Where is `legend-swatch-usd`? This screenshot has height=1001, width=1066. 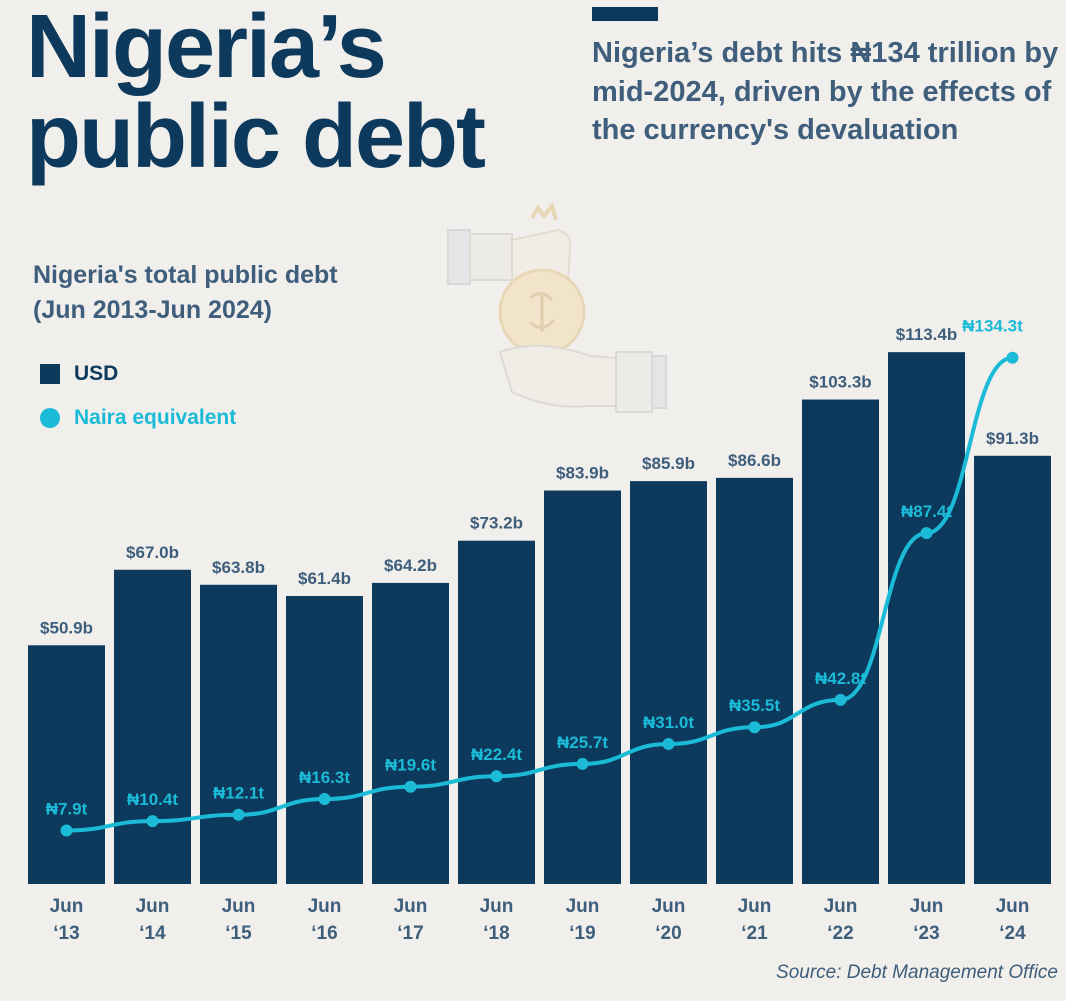
legend-swatch-usd is located at coordinates (50, 374).